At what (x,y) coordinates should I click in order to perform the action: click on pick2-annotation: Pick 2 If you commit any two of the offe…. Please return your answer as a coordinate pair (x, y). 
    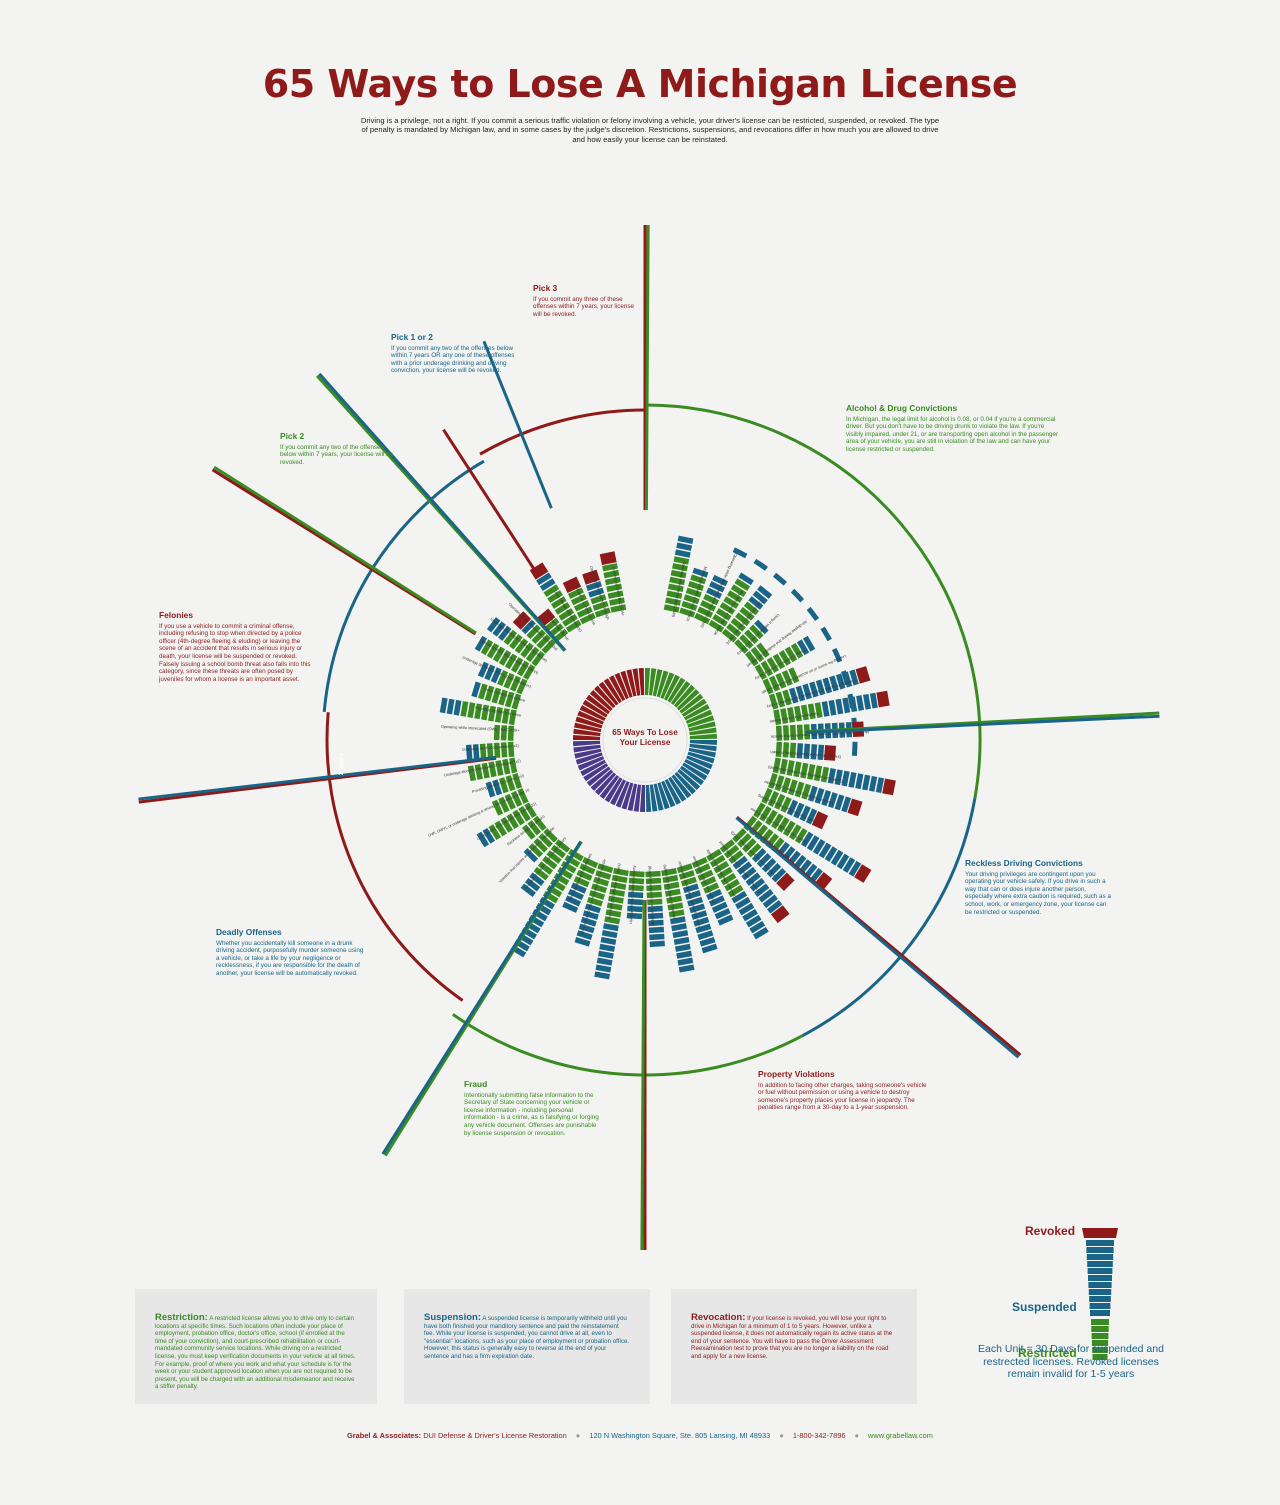
    Looking at the image, I should click on (341, 449).